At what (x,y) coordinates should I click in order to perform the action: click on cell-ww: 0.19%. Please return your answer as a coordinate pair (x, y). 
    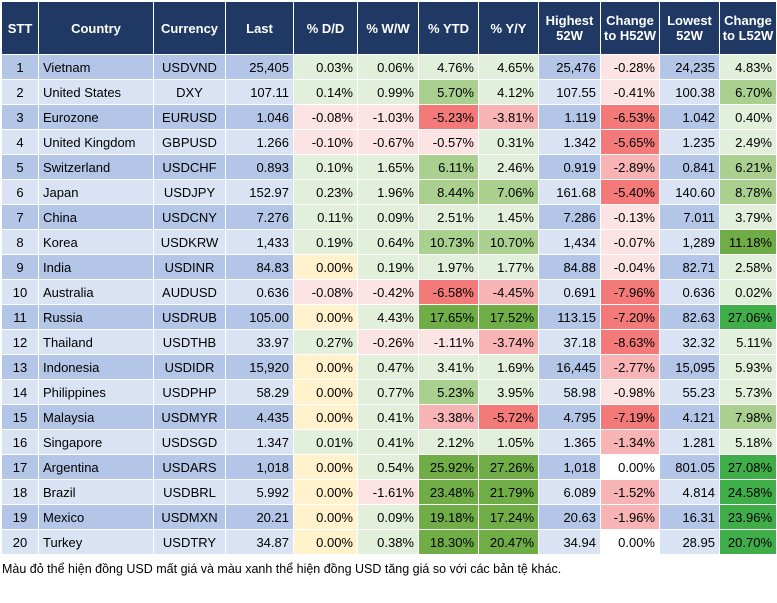
    Looking at the image, I should click on (388, 267).